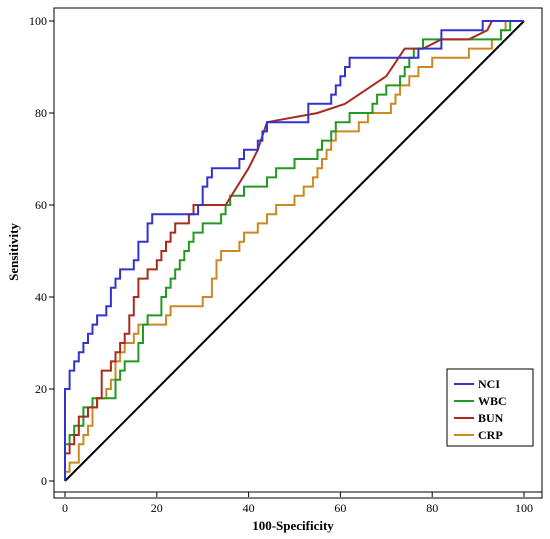  What do you see at coordinates (491, 418) in the screenshot?
I see `legend-label-bun: BUN` at bounding box center [491, 418].